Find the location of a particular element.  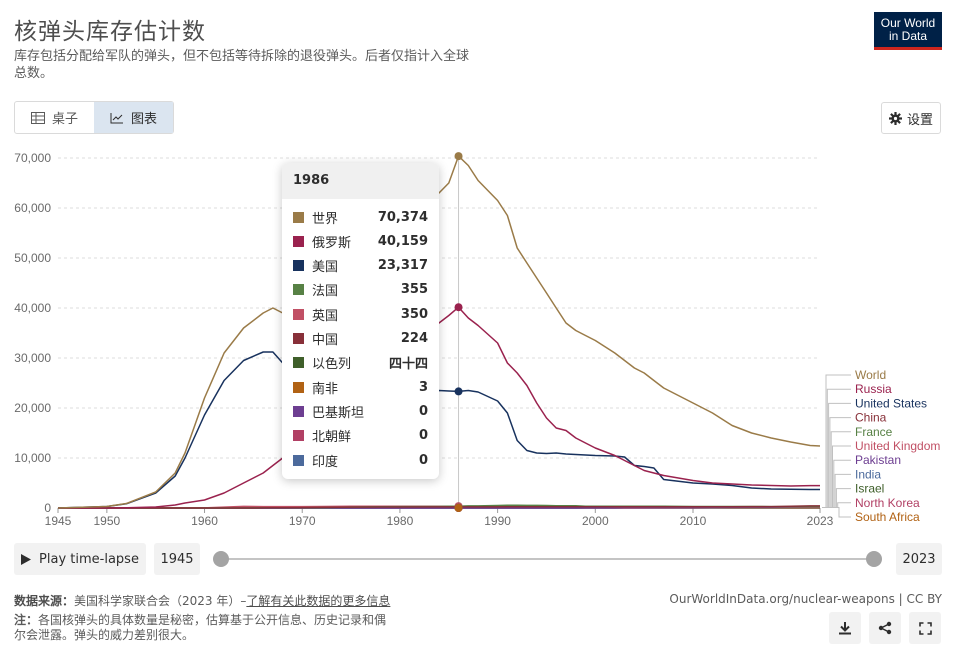

tooltip-row: 北朝鲜 0 is located at coordinates (360, 436).